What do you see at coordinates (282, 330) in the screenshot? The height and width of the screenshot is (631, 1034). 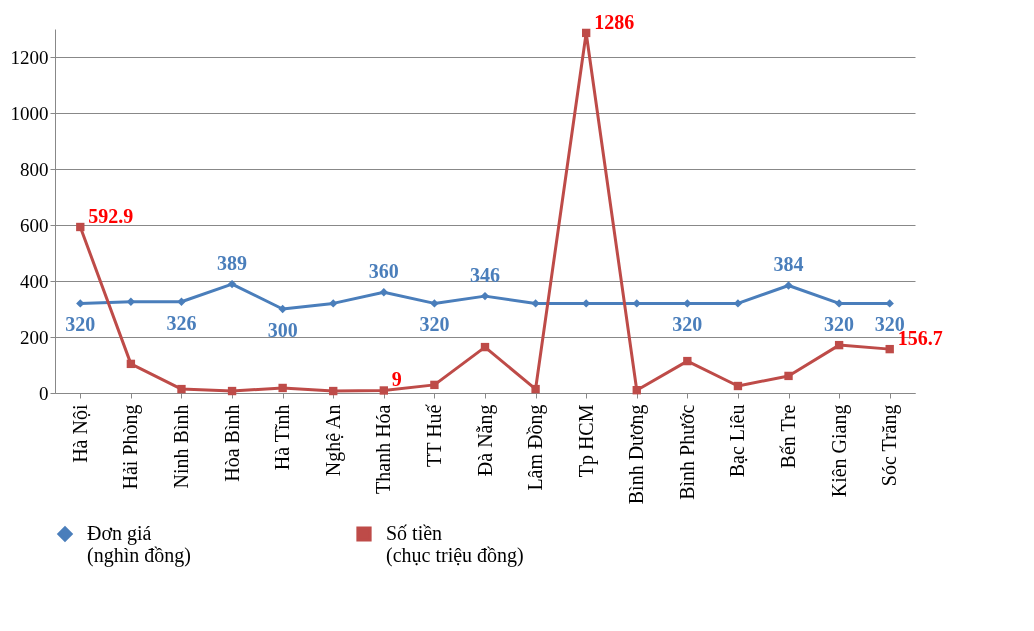 I see `data-label: 300` at bounding box center [282, 330].